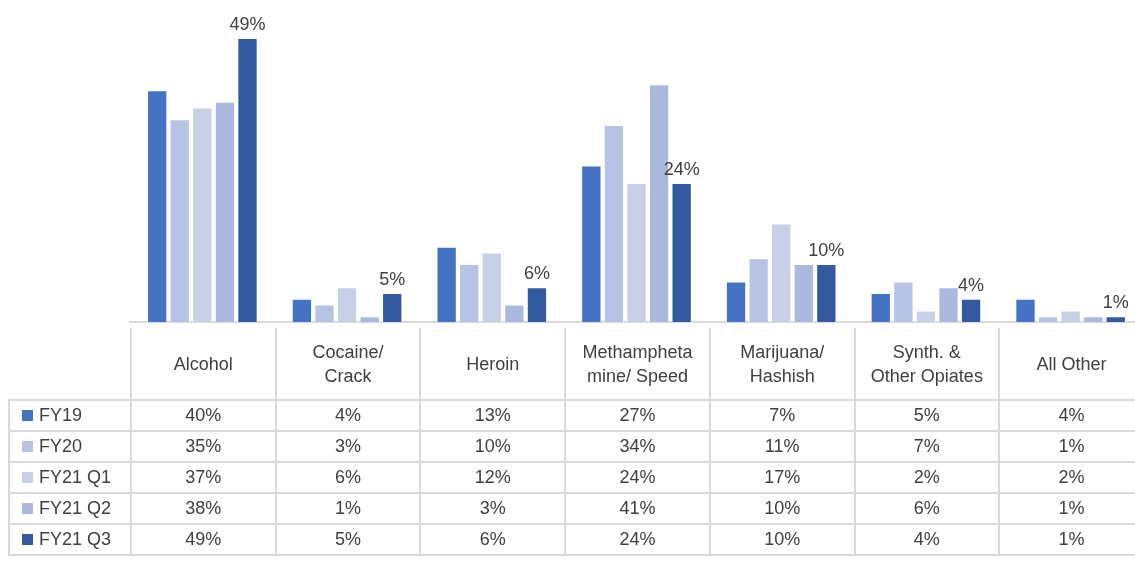 The image size is (1135, 578). I want to click on legend-label: FY21 Q1, so click(75, 477).